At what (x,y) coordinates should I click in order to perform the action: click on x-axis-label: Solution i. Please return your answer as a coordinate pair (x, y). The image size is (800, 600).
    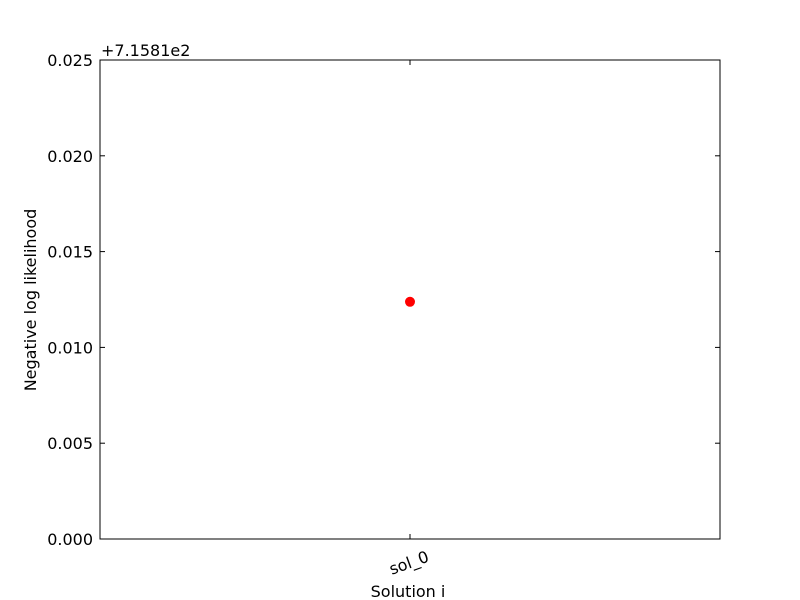
    Looking at the image, I should click on (408, 591).